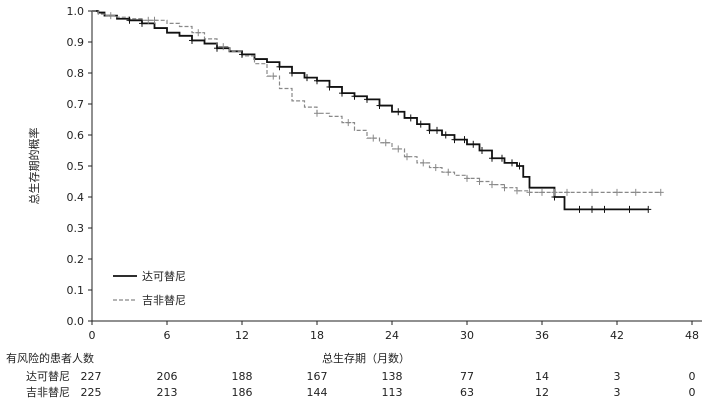  I want to click on legend-label-1: 吉非替尼, so click(164, 300).